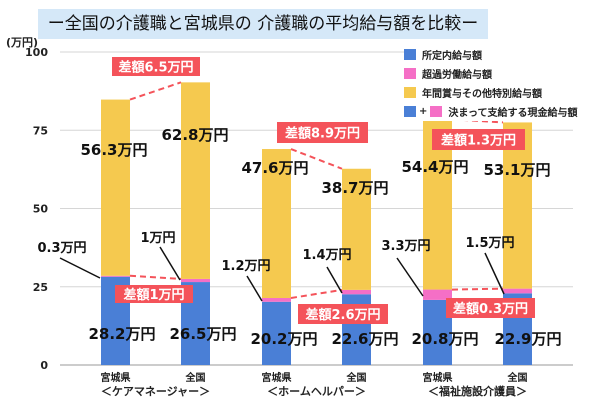  I want to click on y-tick-label: 0, so click(44, 365).